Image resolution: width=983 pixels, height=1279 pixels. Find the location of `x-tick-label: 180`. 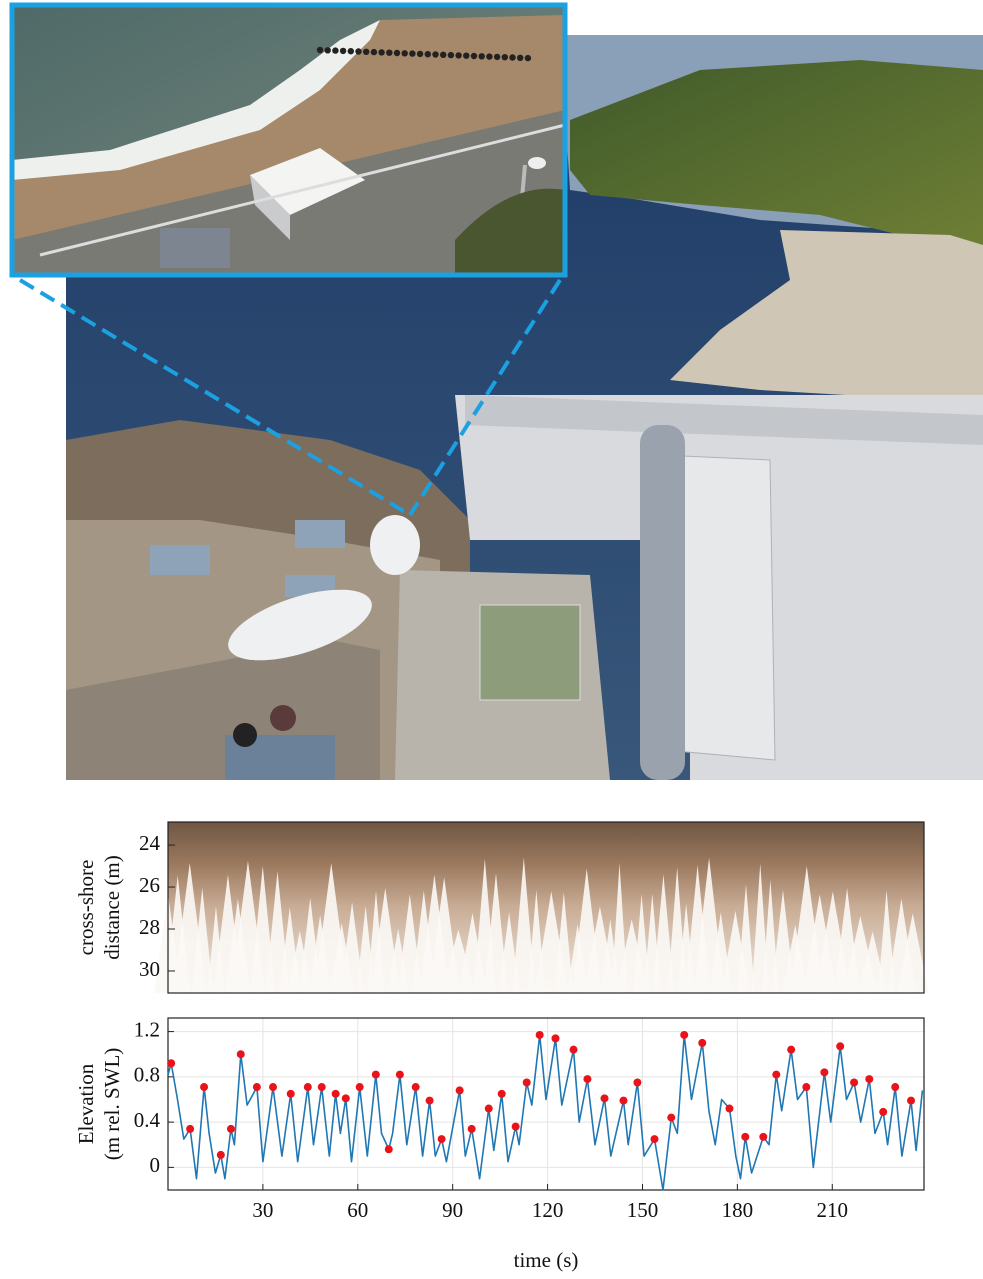

x-tick-label: 180 is located at coordinates (738, 1210).